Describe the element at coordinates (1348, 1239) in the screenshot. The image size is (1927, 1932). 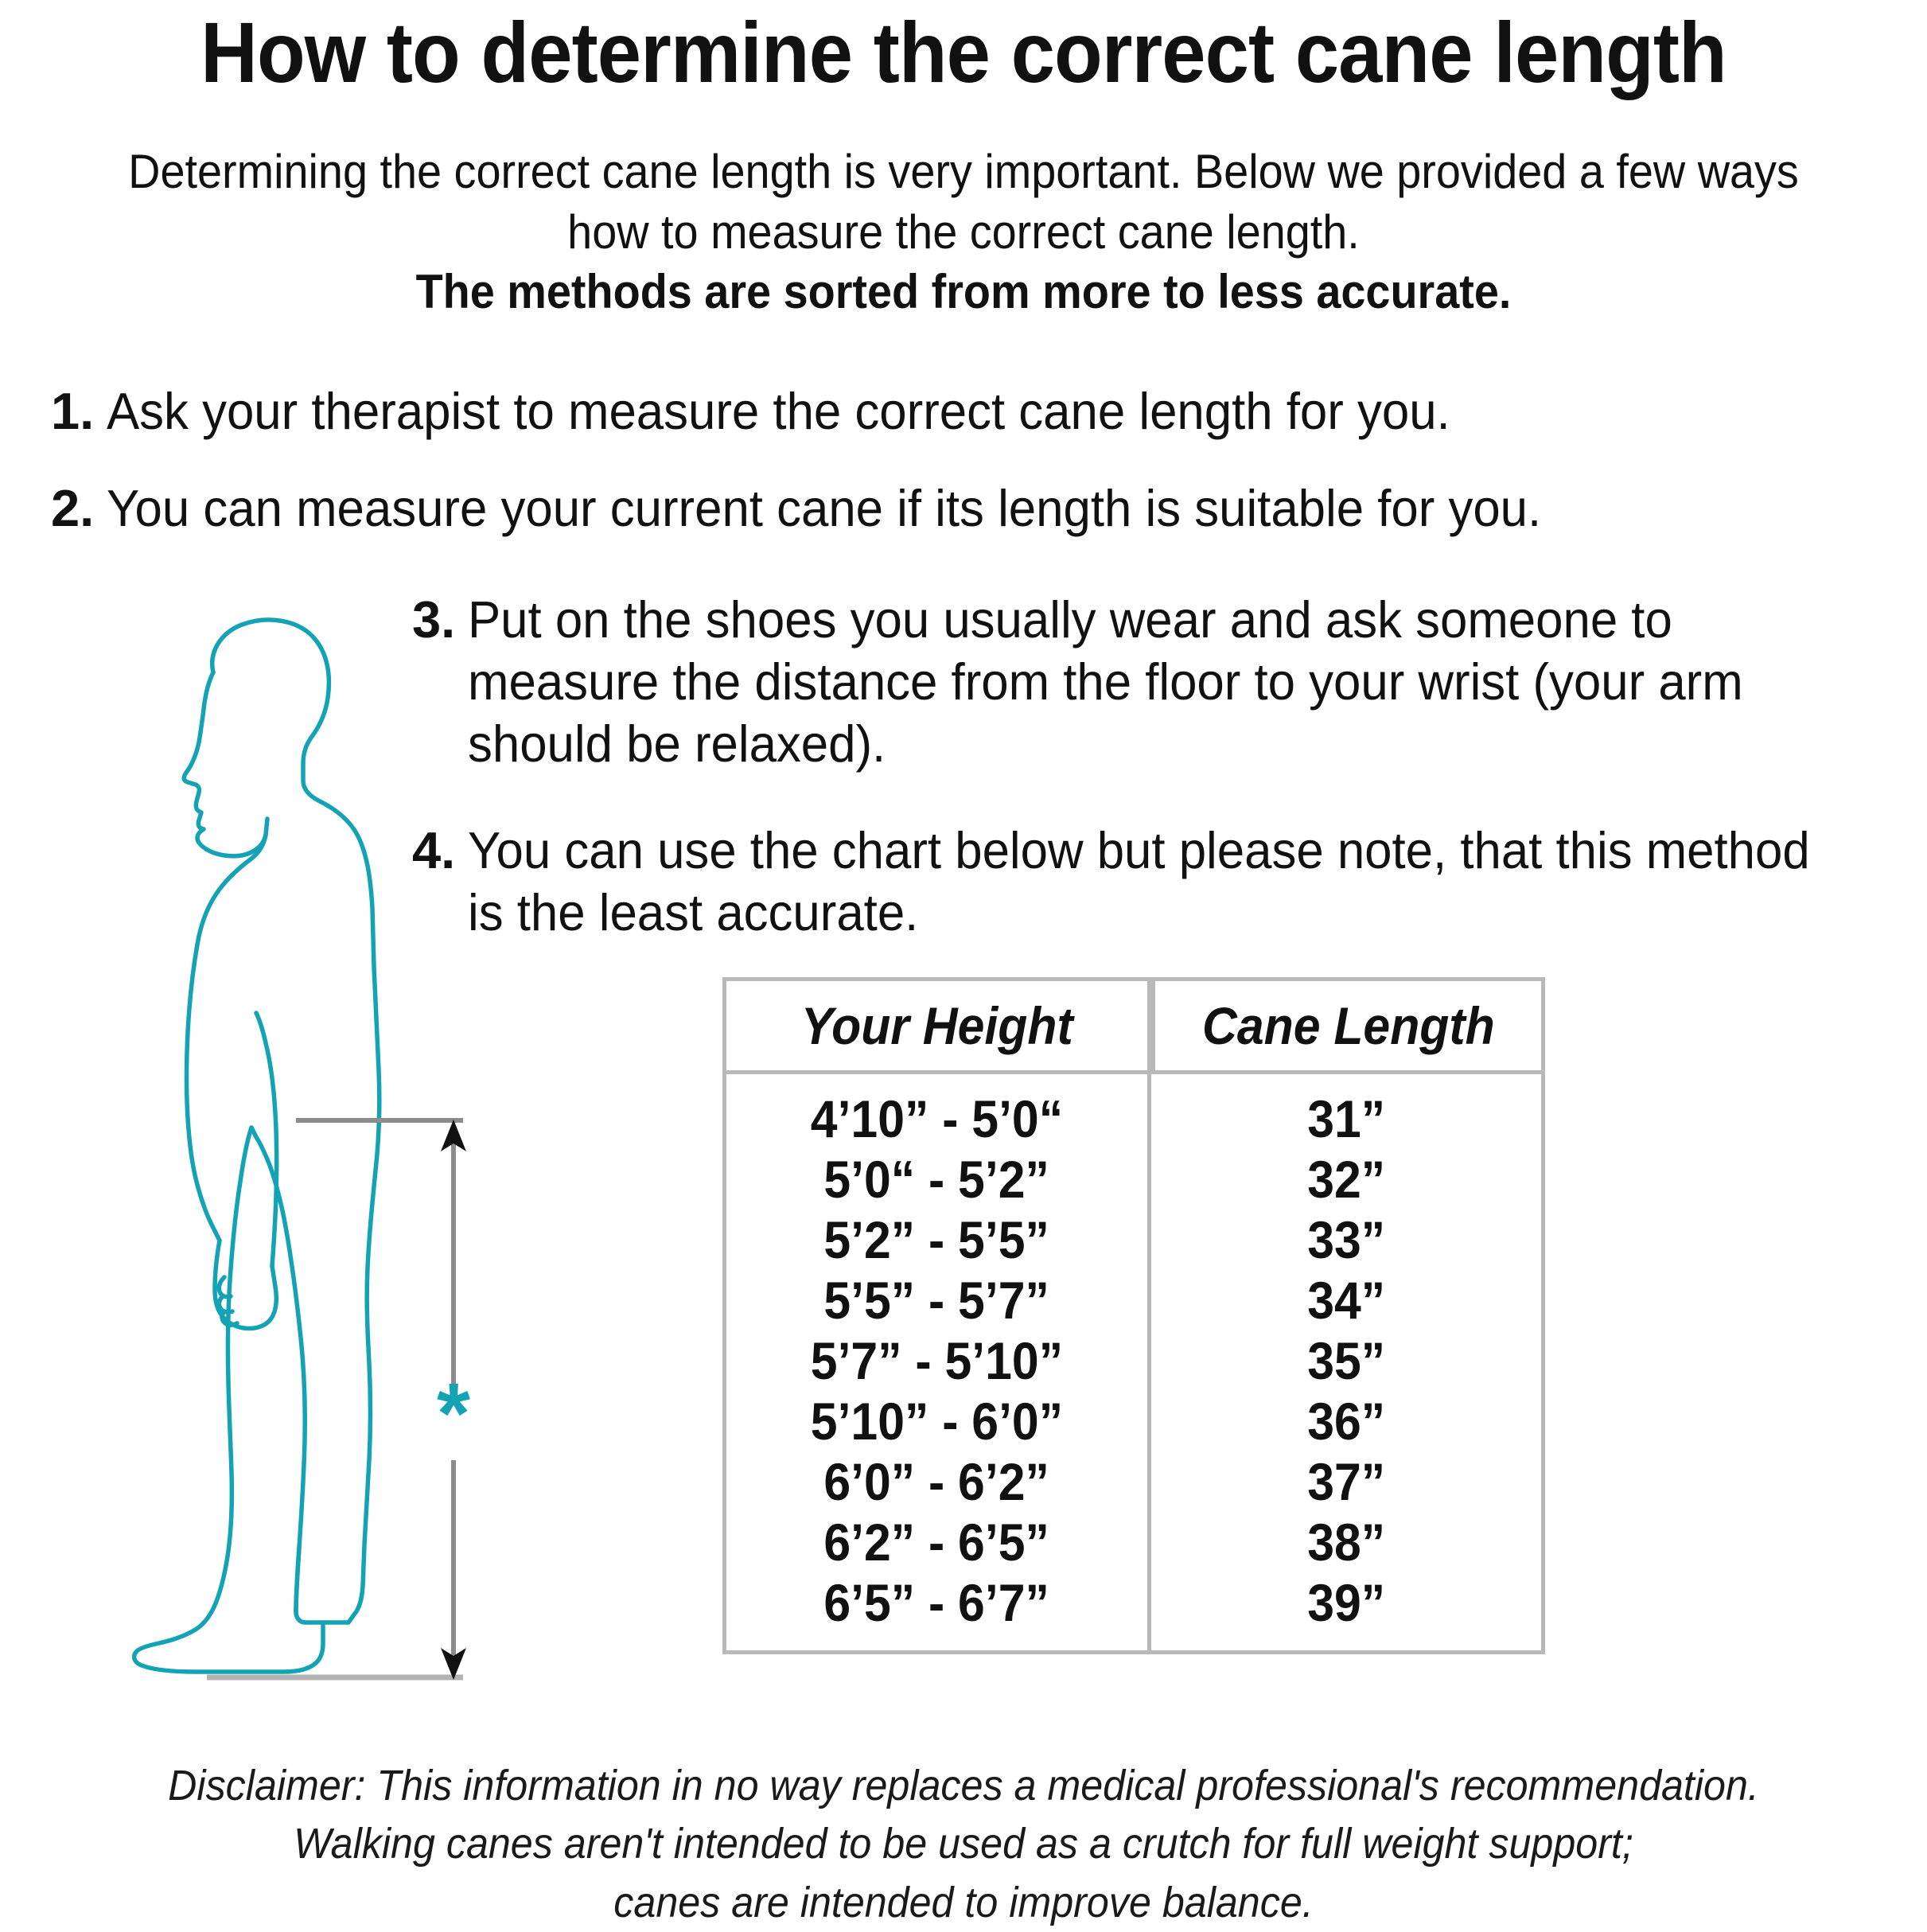
I see `cell-cane-length: 33”` at that location.